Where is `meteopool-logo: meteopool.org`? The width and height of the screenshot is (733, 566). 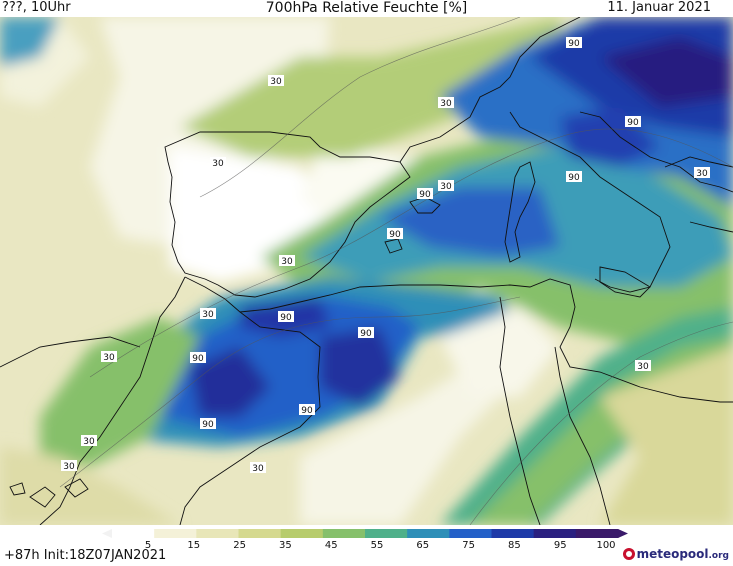
meteopool-logo: meteopool.org is located at coordinates (675, 554).